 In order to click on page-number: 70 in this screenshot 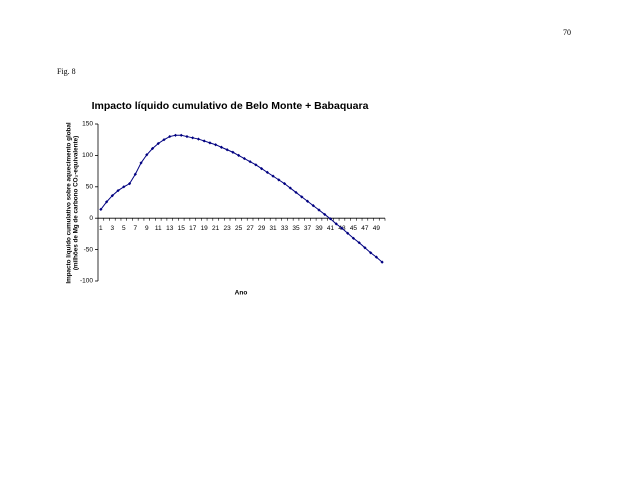, I will do `click(567, 32)`.